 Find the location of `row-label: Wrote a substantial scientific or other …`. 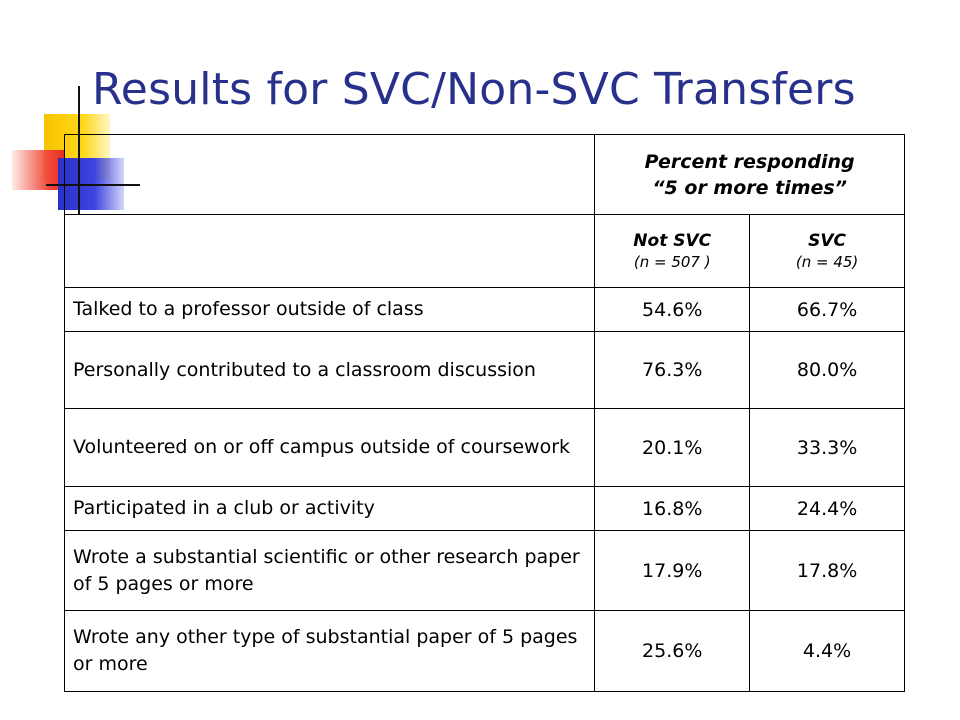

row-label: Wrote a substantial scientific or other … is located at coordinates (329, 570).